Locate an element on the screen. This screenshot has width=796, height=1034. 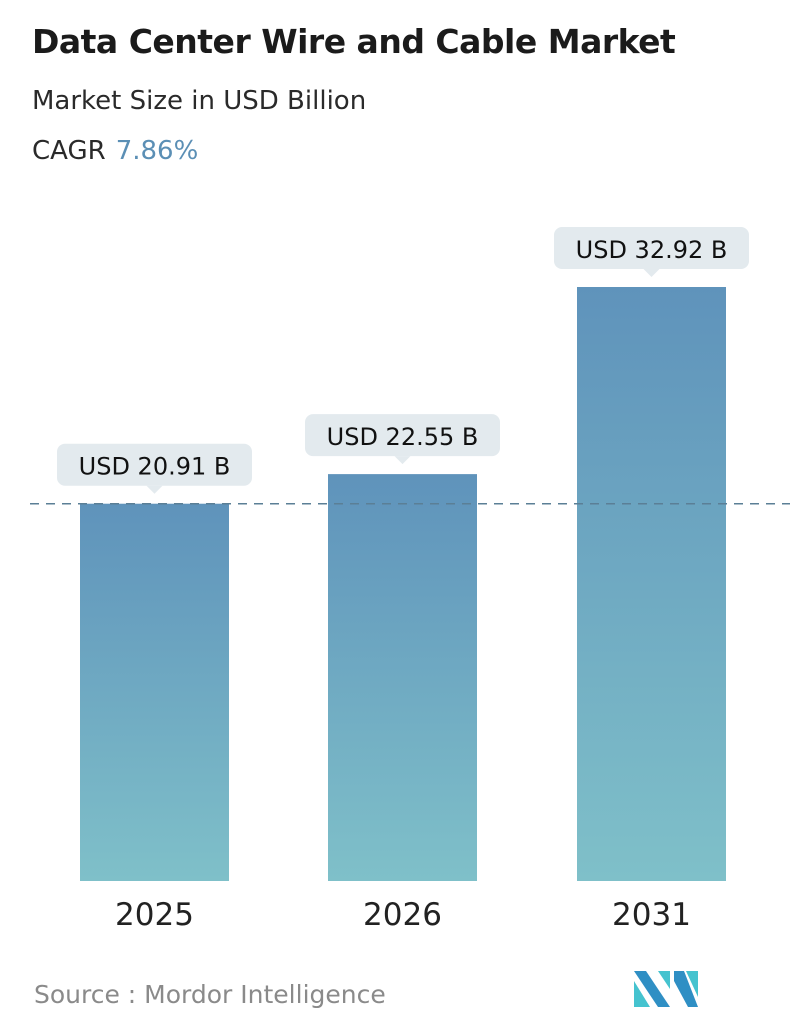
x-tick-label: 2025 is located at coordinates (154, 915).